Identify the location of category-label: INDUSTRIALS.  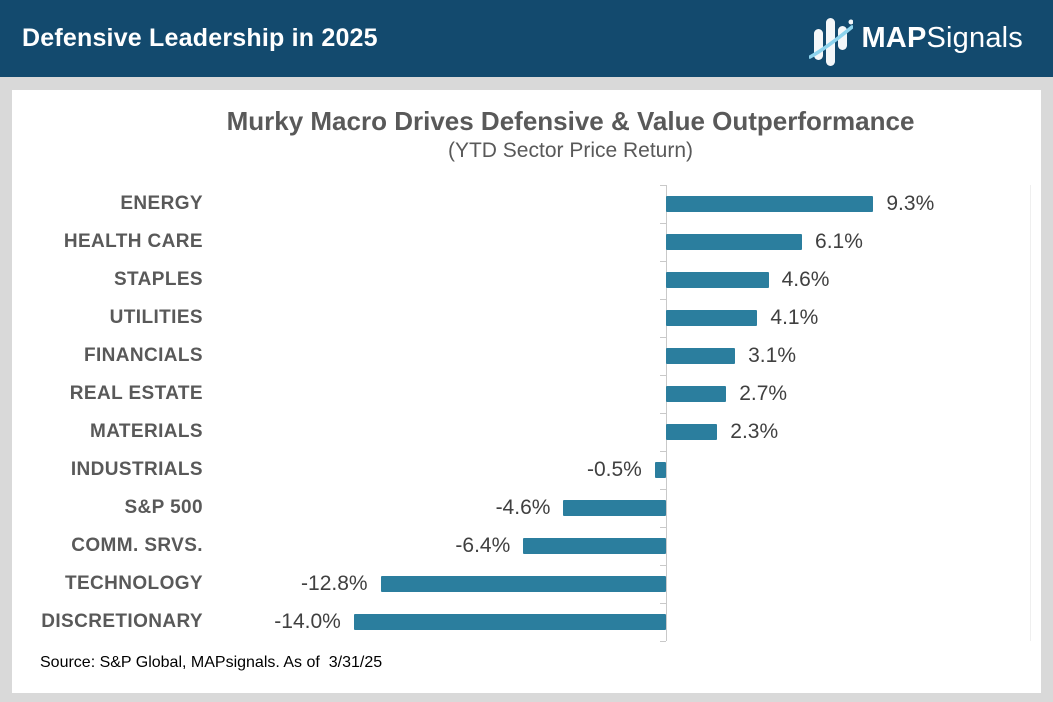
(136, 469).